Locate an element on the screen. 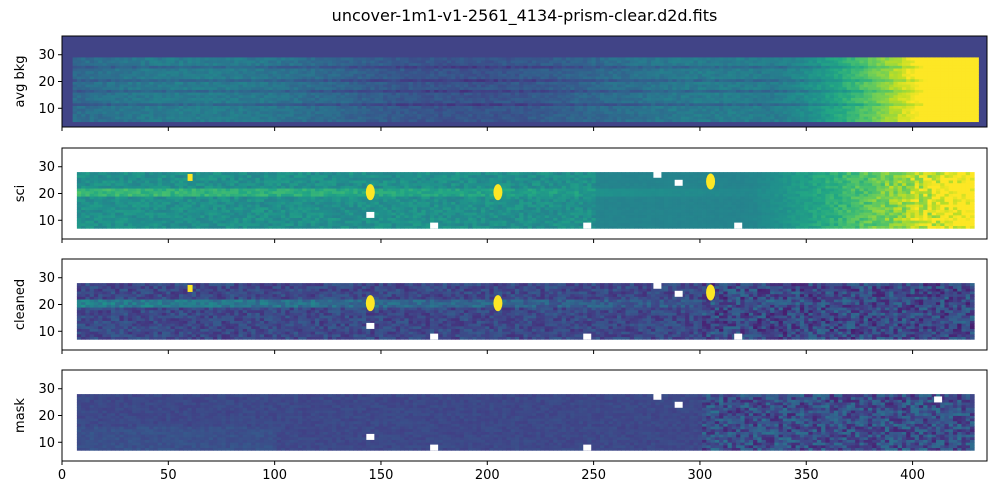 The image size is (1000, 500). y-axis-label: avg bkg is located at coordinates (20, 81).